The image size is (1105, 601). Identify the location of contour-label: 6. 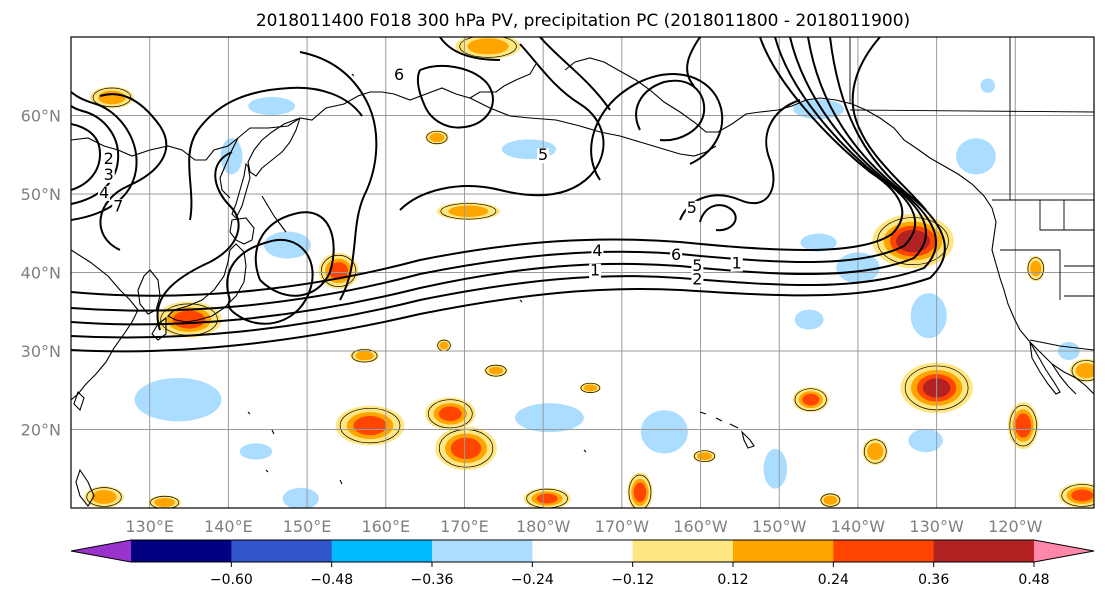
(399, 74).